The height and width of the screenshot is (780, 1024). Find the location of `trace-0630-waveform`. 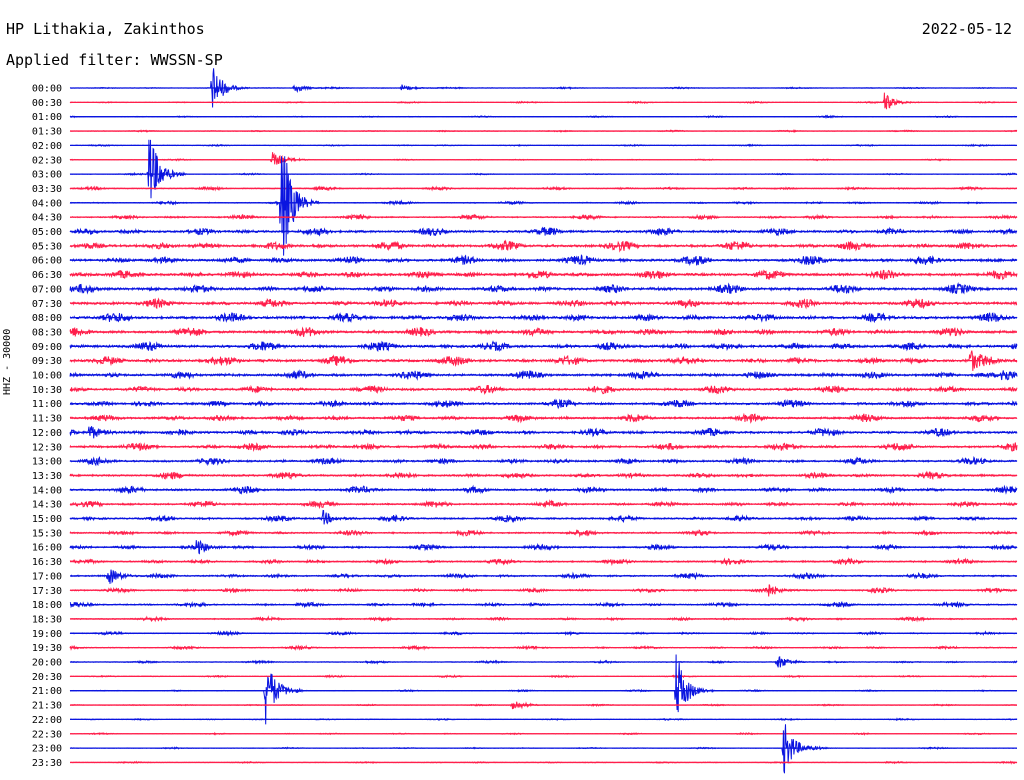

trace-0630-waveform is located at coordinates (543, 275).